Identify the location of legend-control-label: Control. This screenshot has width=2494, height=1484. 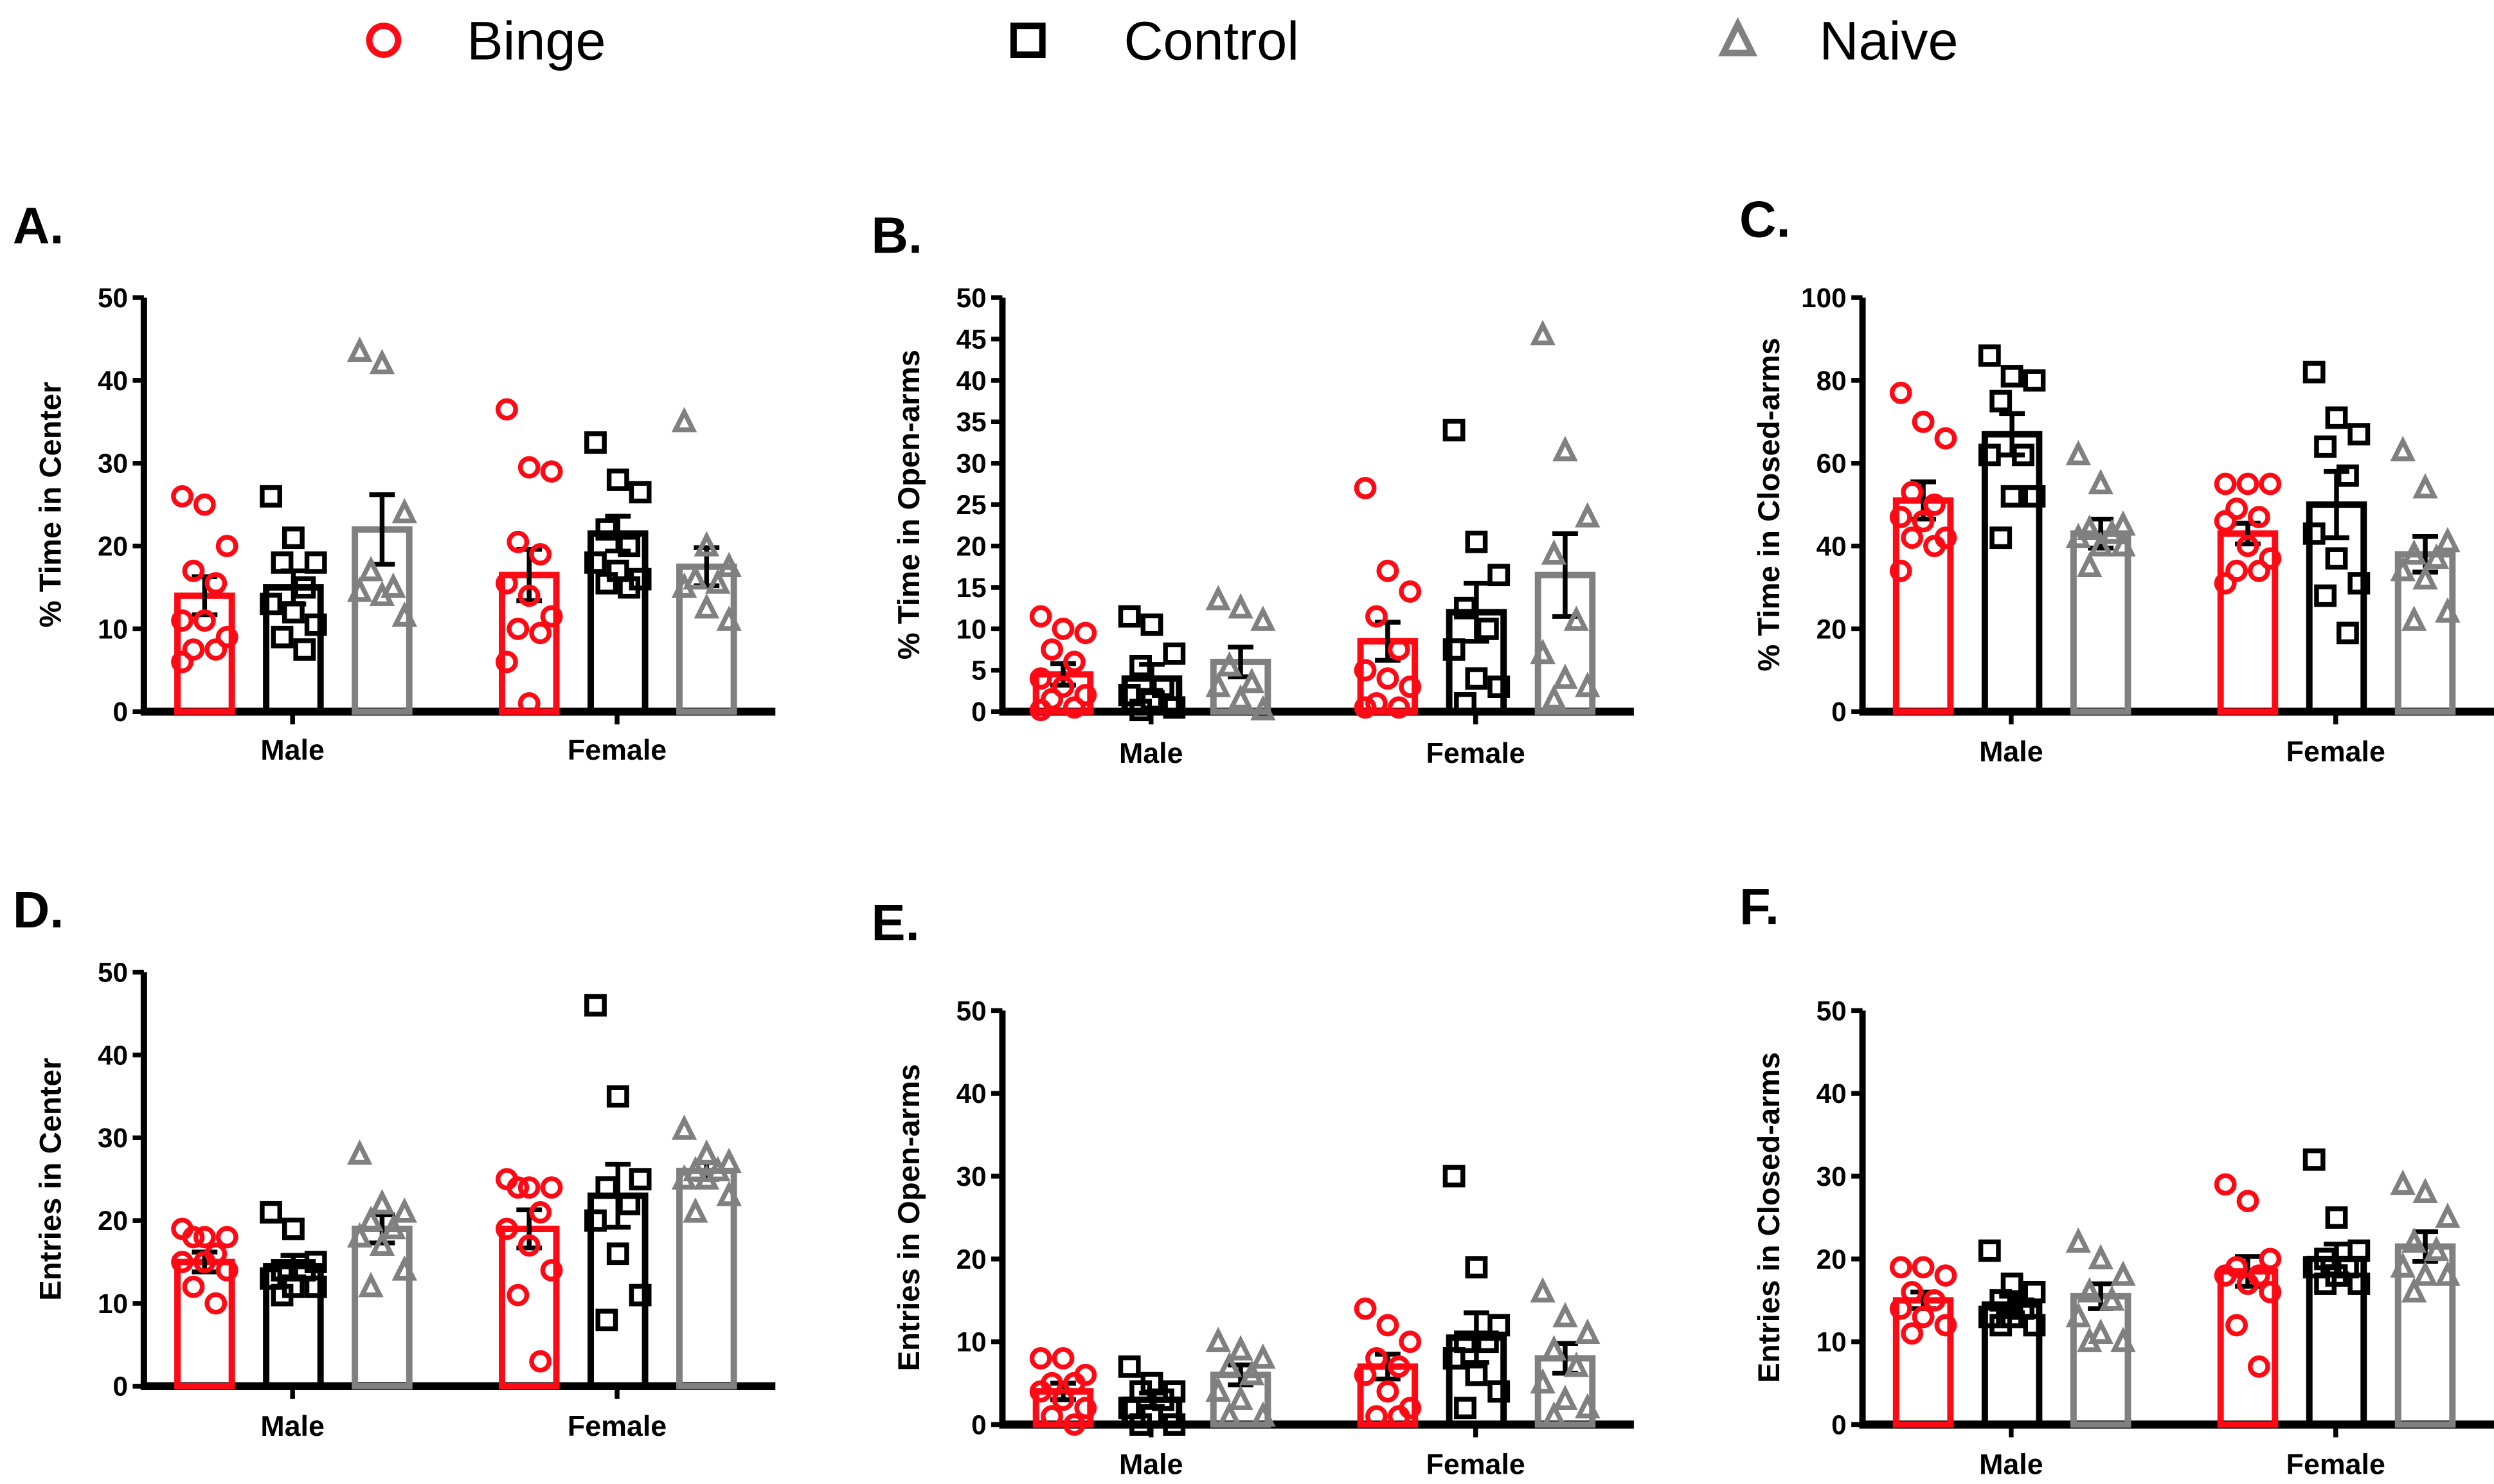
(1211, 40).